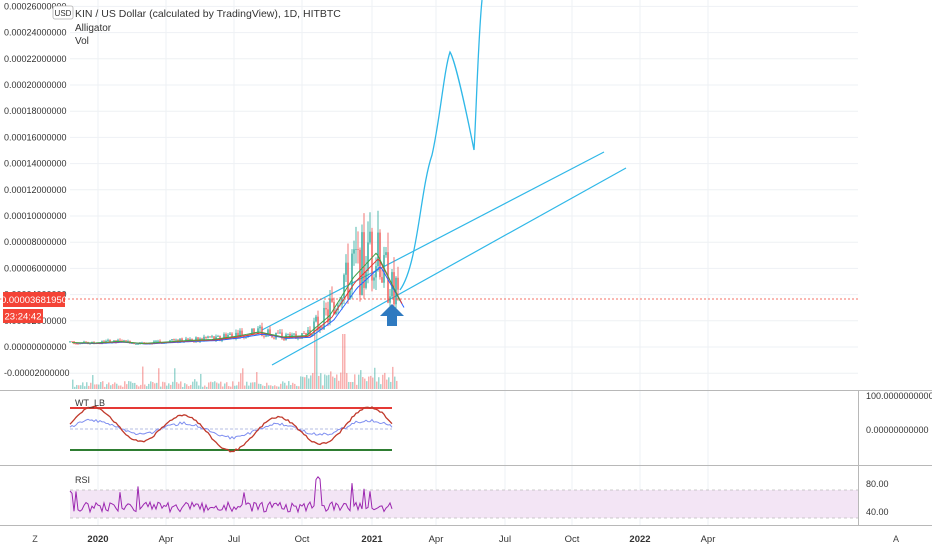  I want to click on time-axis-label: 2022, so click(639, 539).